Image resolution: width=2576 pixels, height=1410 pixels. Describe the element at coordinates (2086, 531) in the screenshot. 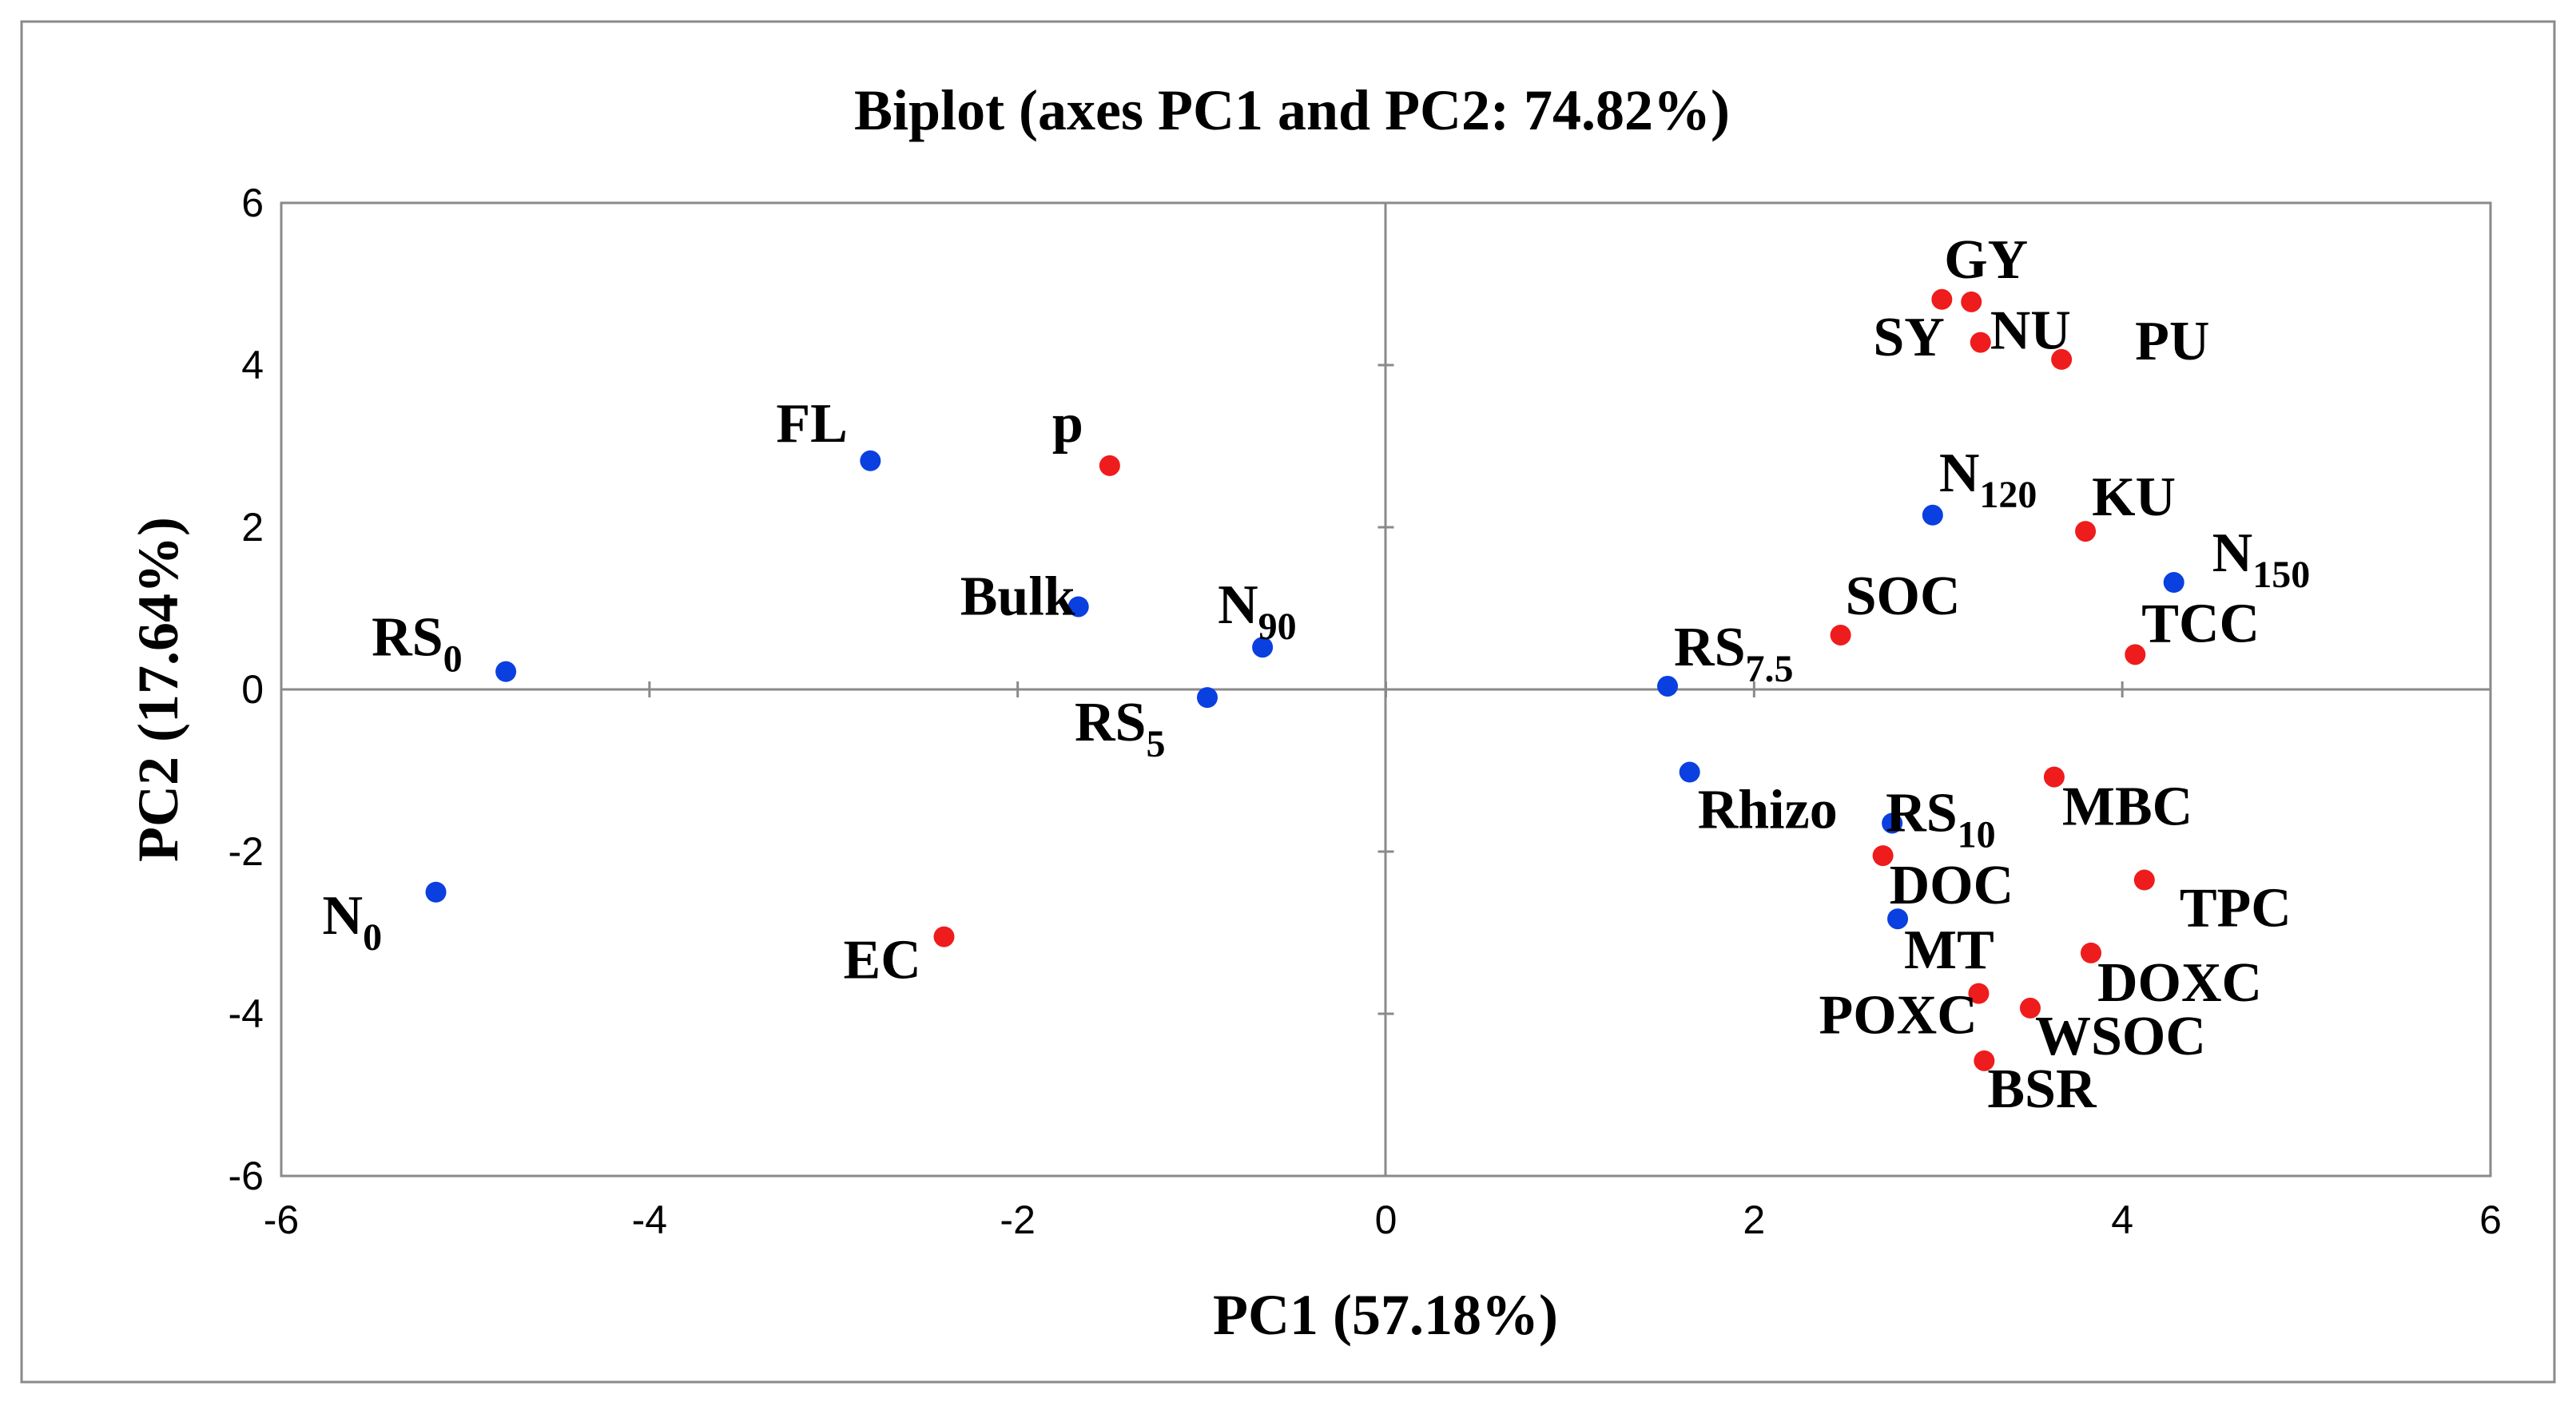

I see `point-ku` at that location.